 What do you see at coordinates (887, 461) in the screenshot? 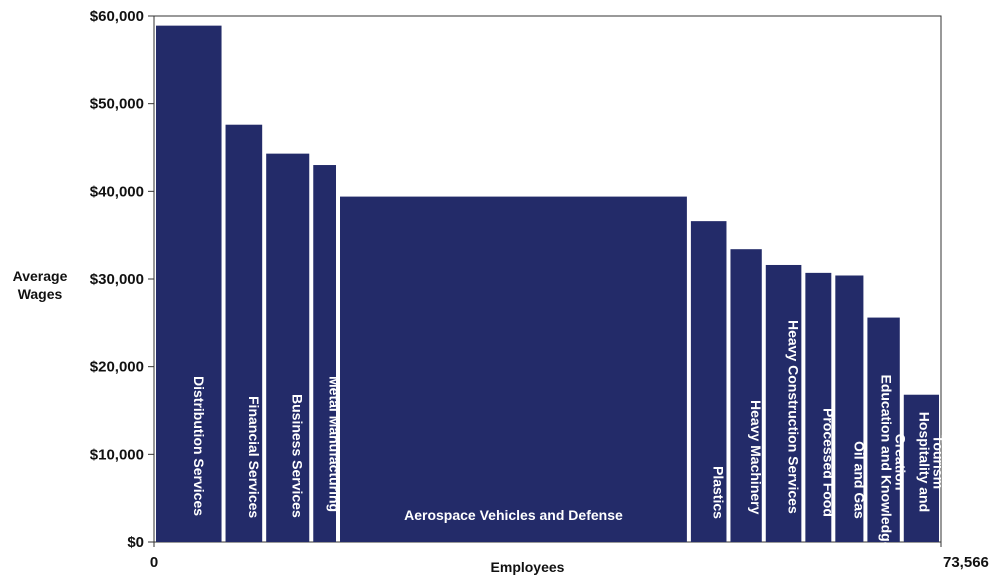
I see `bar-label-education-and-knowledge-creation: Education and Knowledge` at bounding box center [887, 461].